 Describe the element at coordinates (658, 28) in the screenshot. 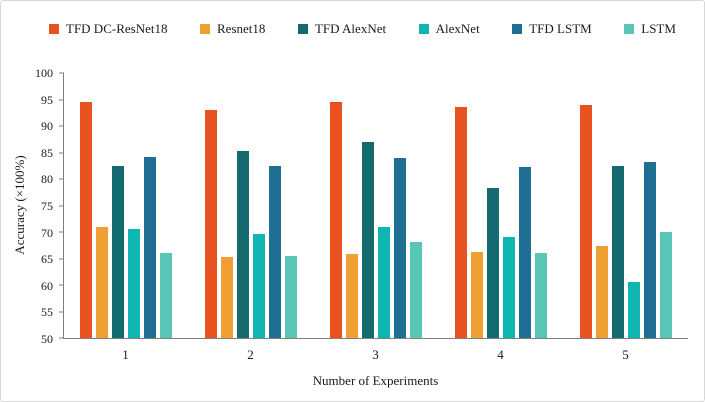

I see `legend-label: LSTM` at that location.